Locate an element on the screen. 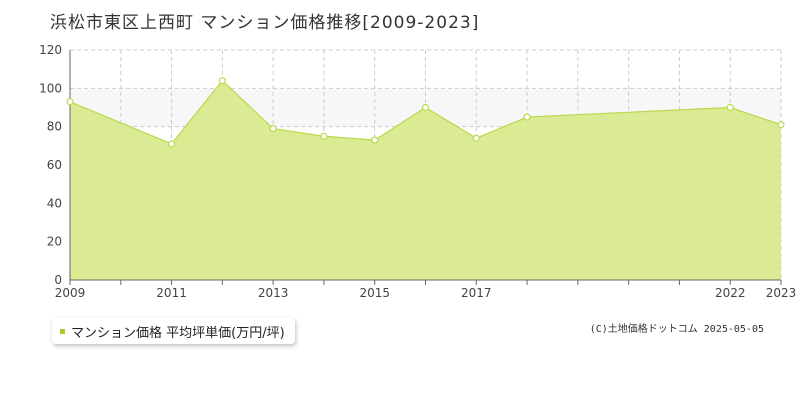  y-tick-label: 20 is located at coordinates (54, 242).